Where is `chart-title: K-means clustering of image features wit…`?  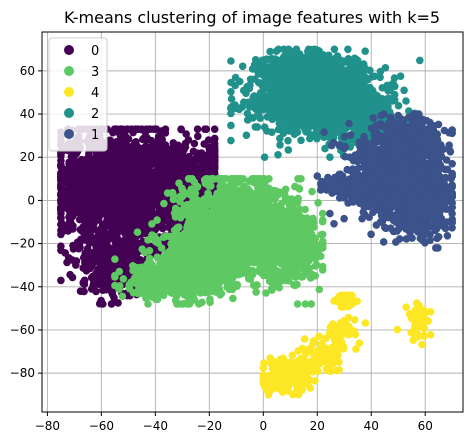 chart-title: K-means clustering of image features wit… is located at coordinates (252, 17).